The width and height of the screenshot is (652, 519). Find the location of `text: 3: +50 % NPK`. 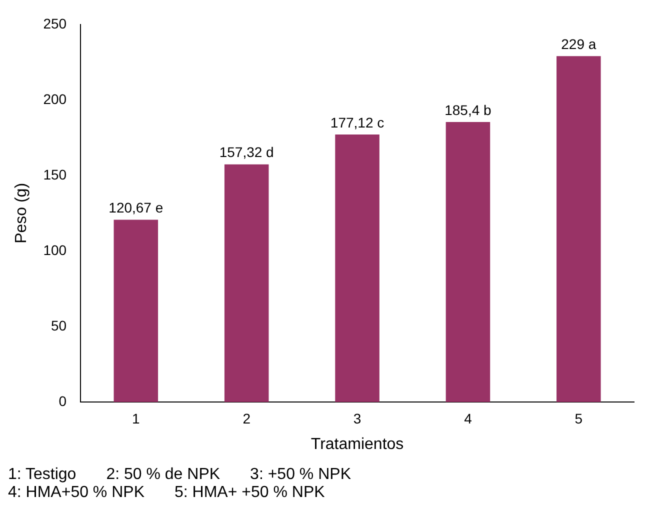

text: 3: +50 % NPK is located at coordinates (300, 475).